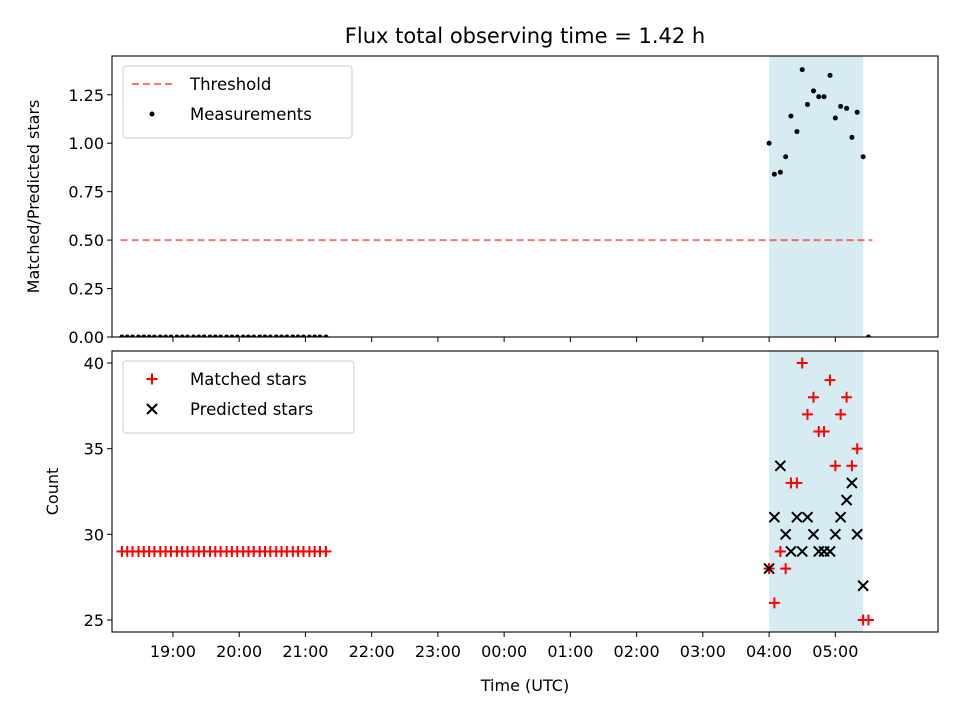  I want to click on x-tick-label: 02:00, so click(637, 651).